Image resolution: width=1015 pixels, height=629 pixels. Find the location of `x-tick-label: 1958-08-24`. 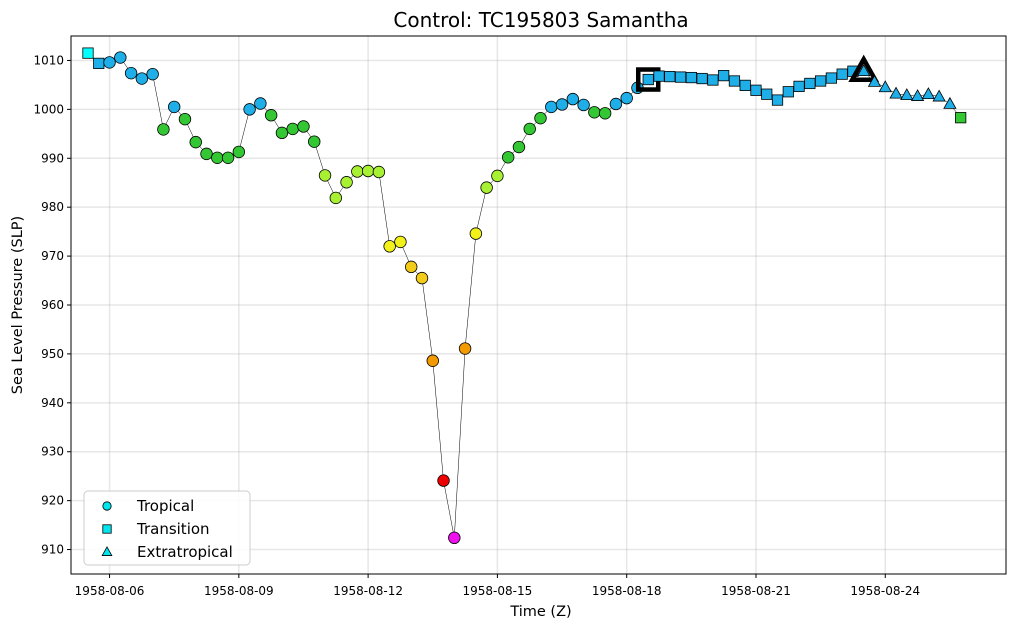

x-tick-label: 1958-08-24 is located at coordinates (885, 591).